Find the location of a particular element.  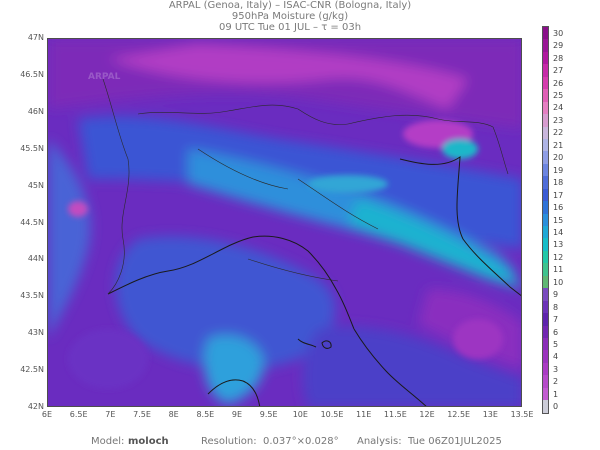

watermark-label: ARPAL is located at coordinates (104, 77).